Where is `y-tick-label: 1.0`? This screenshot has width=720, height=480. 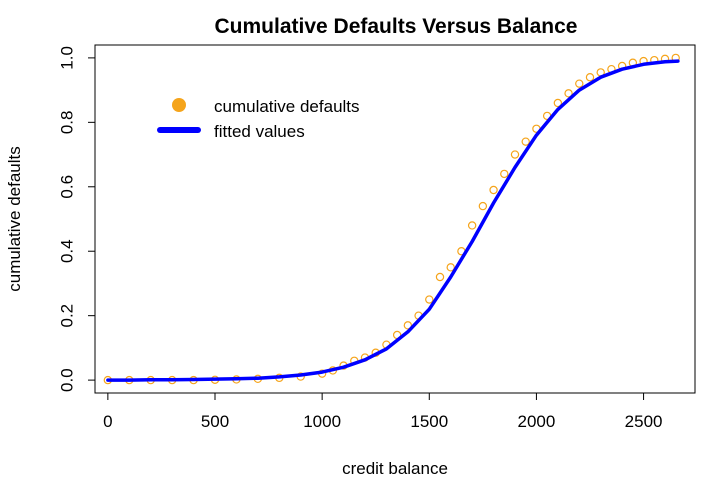
y-tick-label: 1.0 is located at coordinates (66, 58).